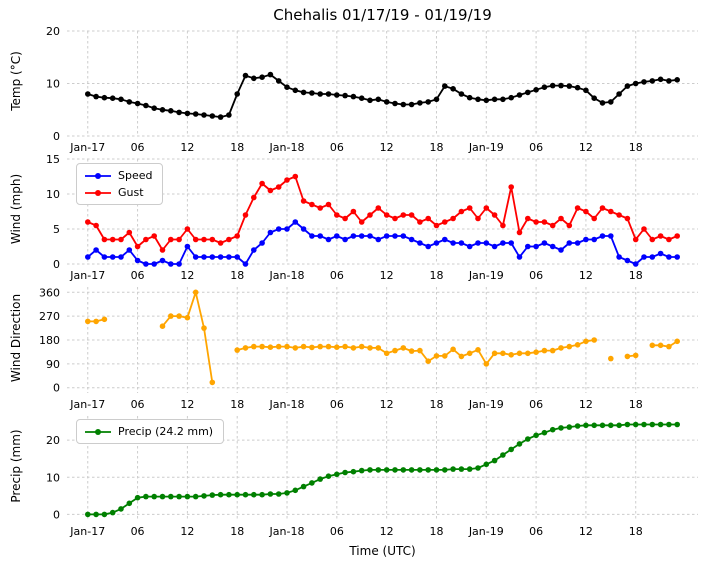 This screenshot has height=573, width=704. I want to click on x-tick-label: Jan-19, so click(486, 147).